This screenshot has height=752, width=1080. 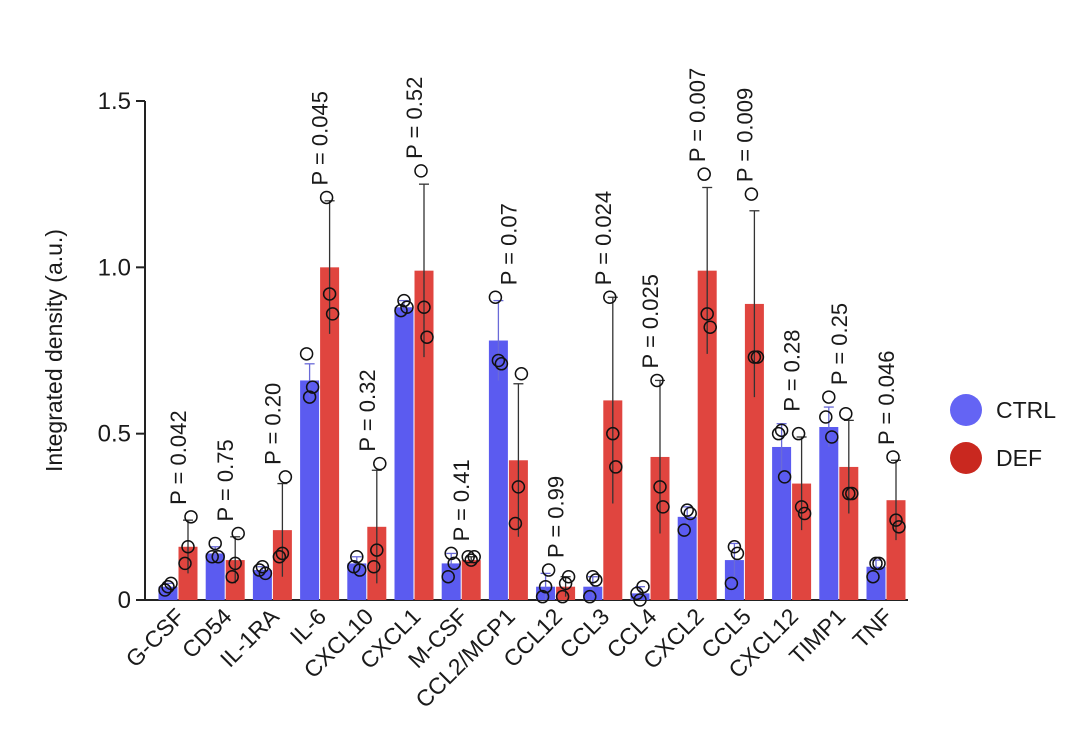 What do you see at coordinates (707, 435) in the screenshot?
I see `bar-def-cxcl2` at bounding box center [707, 435].